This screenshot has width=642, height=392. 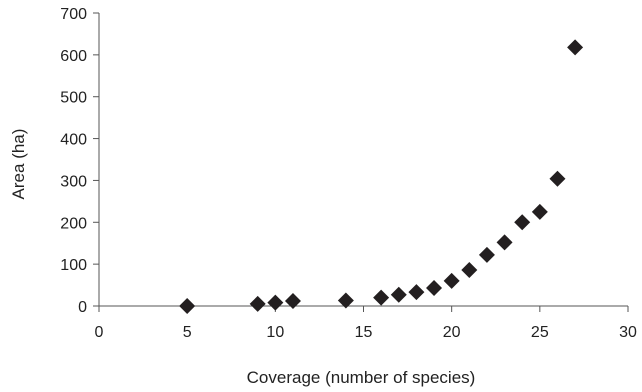 I want to click on y-tick-label: 500, so click(x=73, y=98).